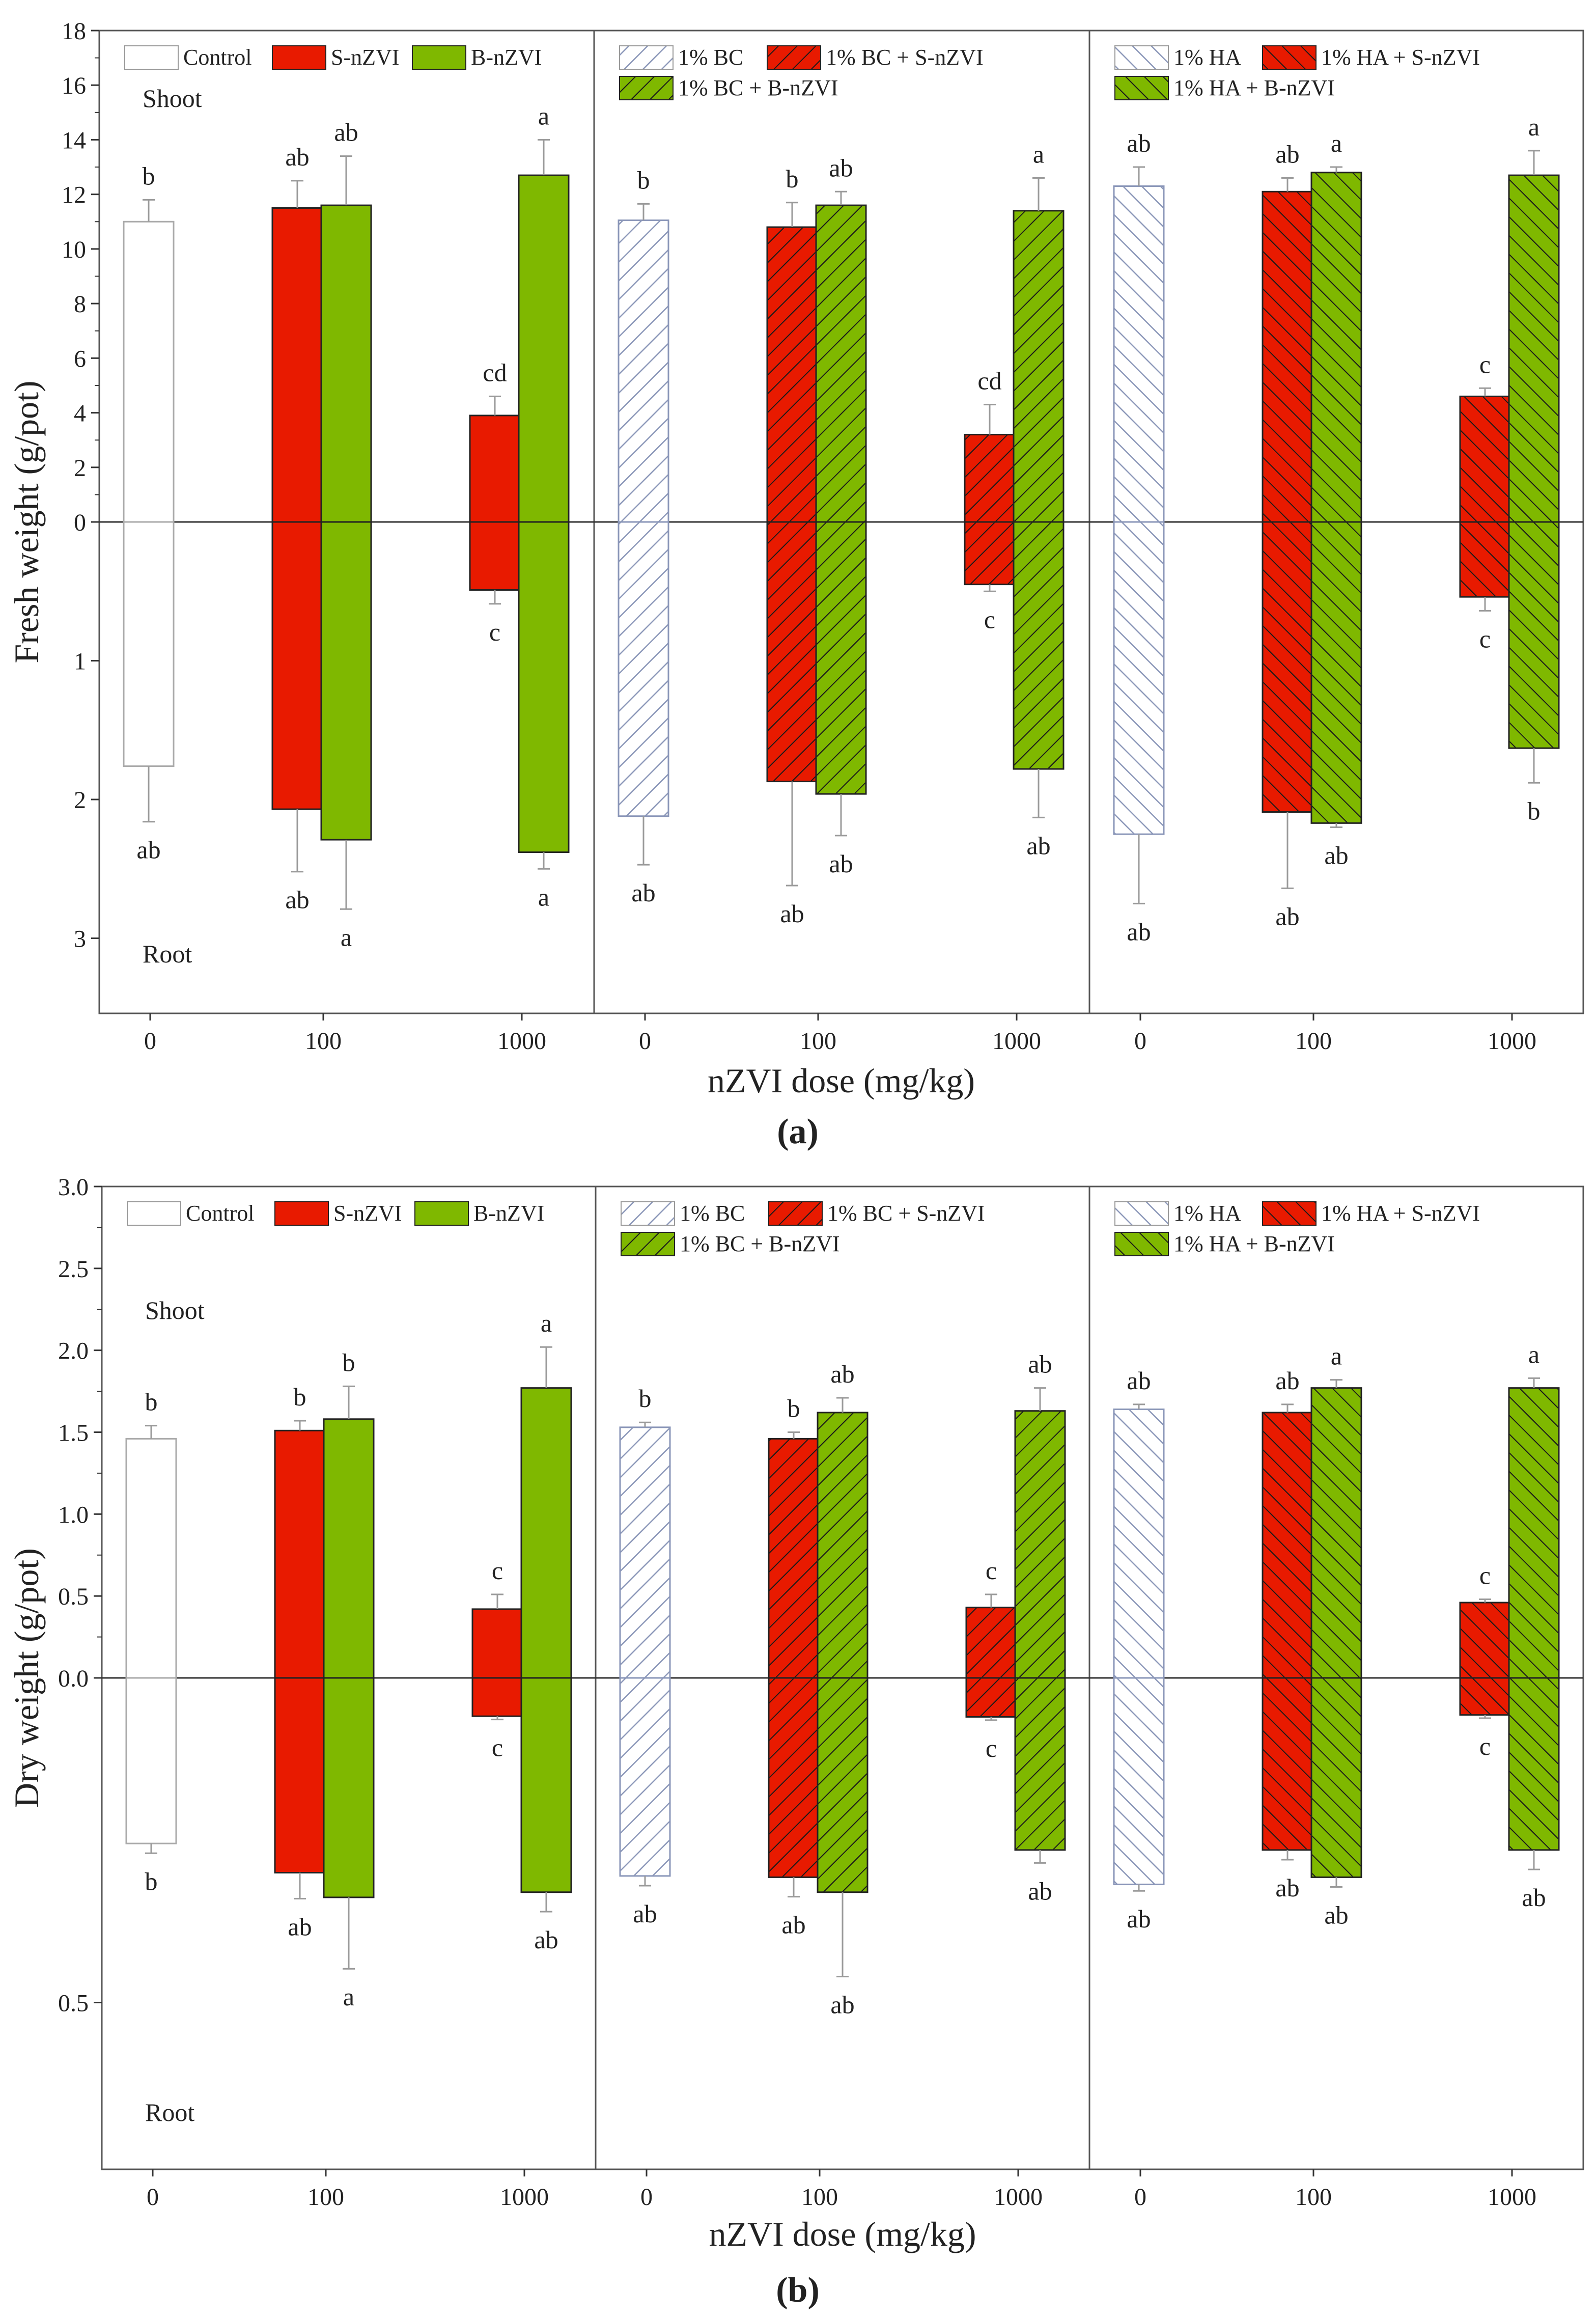 Image resolution: width=1596 pixels, height=2317 pixels. I want to click on x-axis-label: nZVI dose (mg/kg), so click(842, 2234).